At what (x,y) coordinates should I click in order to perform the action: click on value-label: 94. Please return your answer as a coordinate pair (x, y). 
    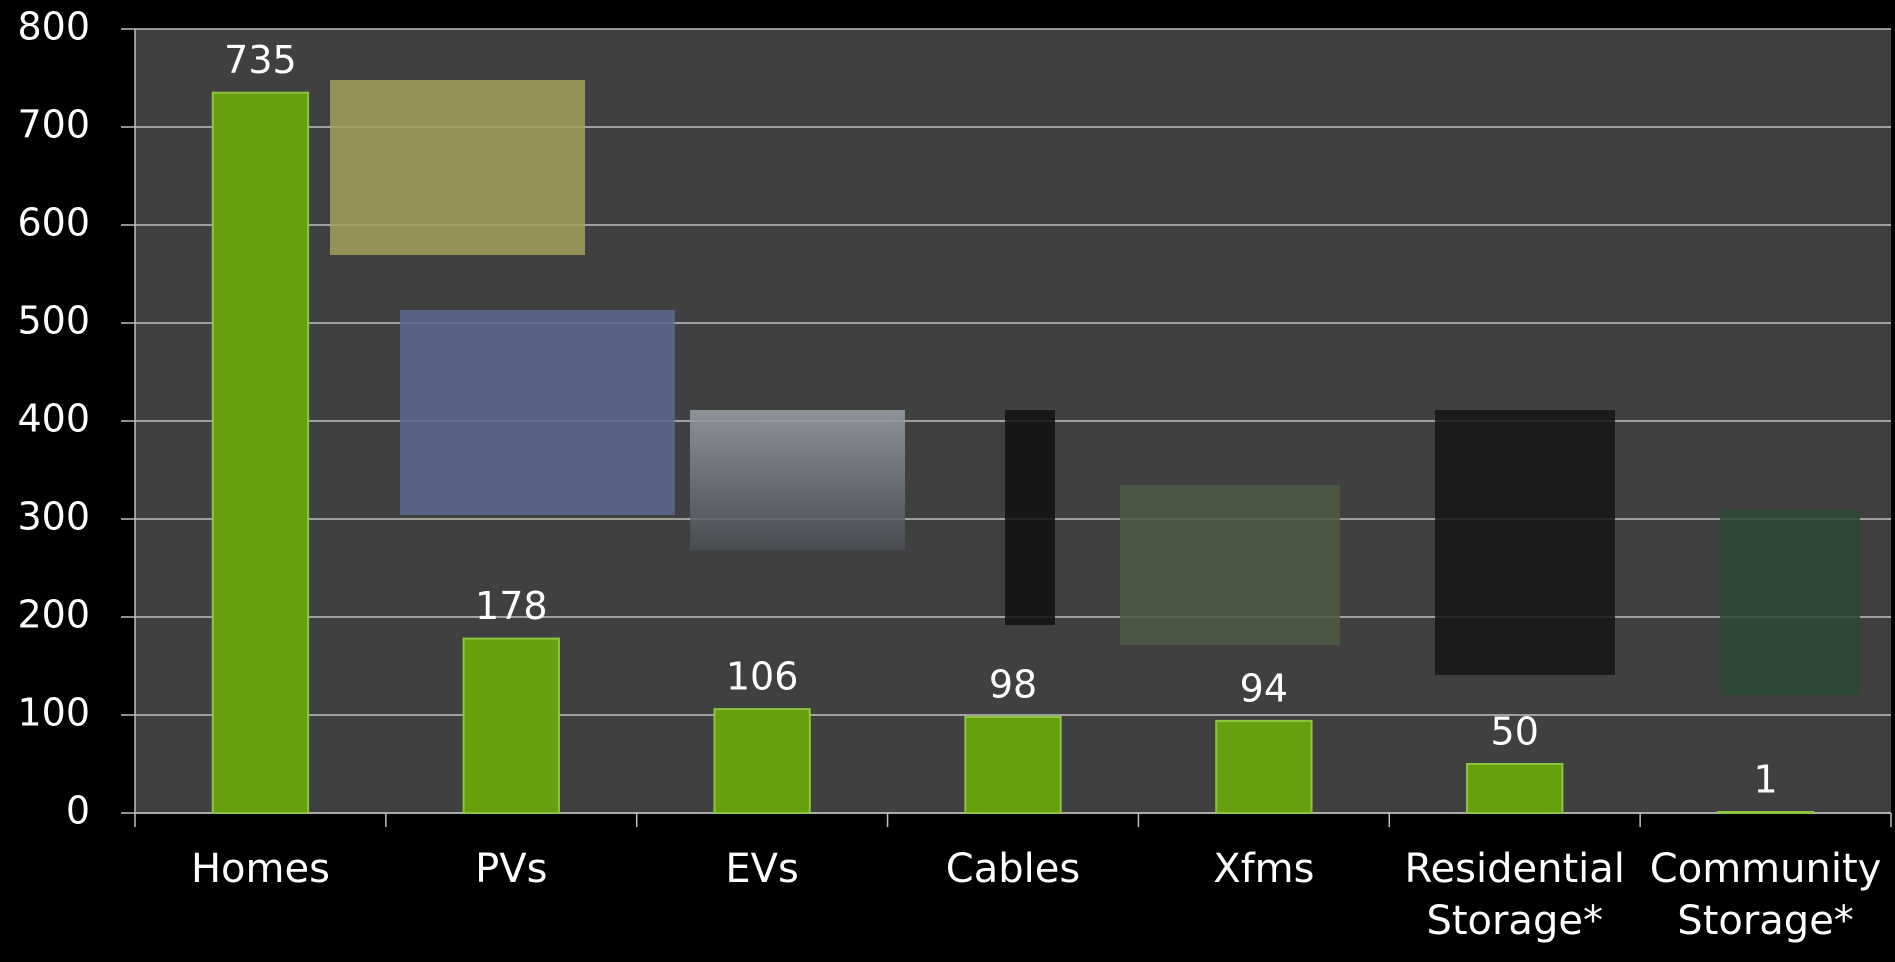
    Looking at the image, I should click on (1264, 688).